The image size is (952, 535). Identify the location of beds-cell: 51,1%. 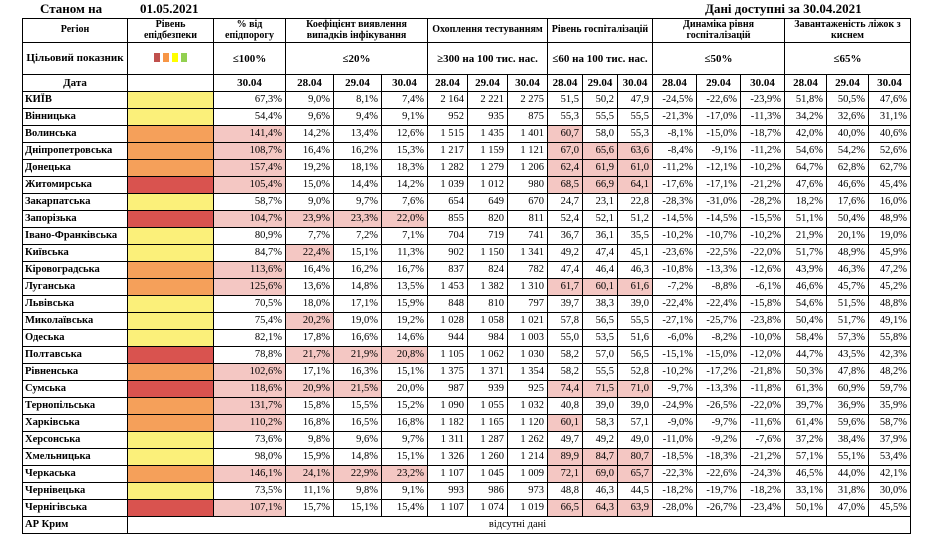
(805, 219).